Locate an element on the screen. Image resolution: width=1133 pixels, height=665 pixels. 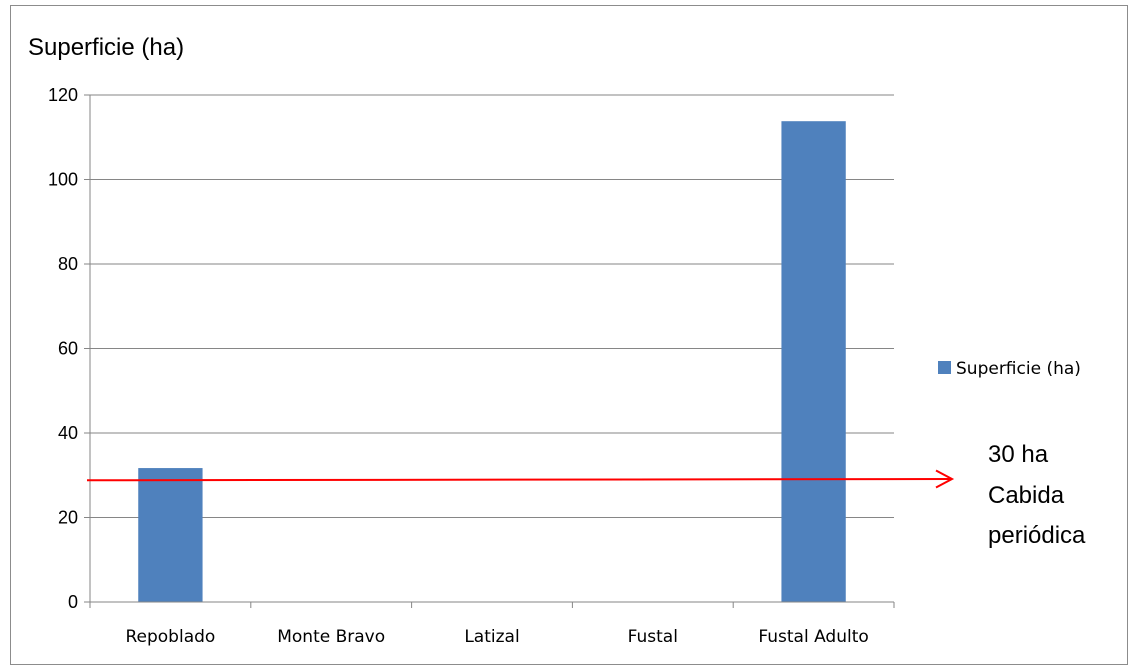
x-tick-label: Latizal is located at coordinates (491, 637).